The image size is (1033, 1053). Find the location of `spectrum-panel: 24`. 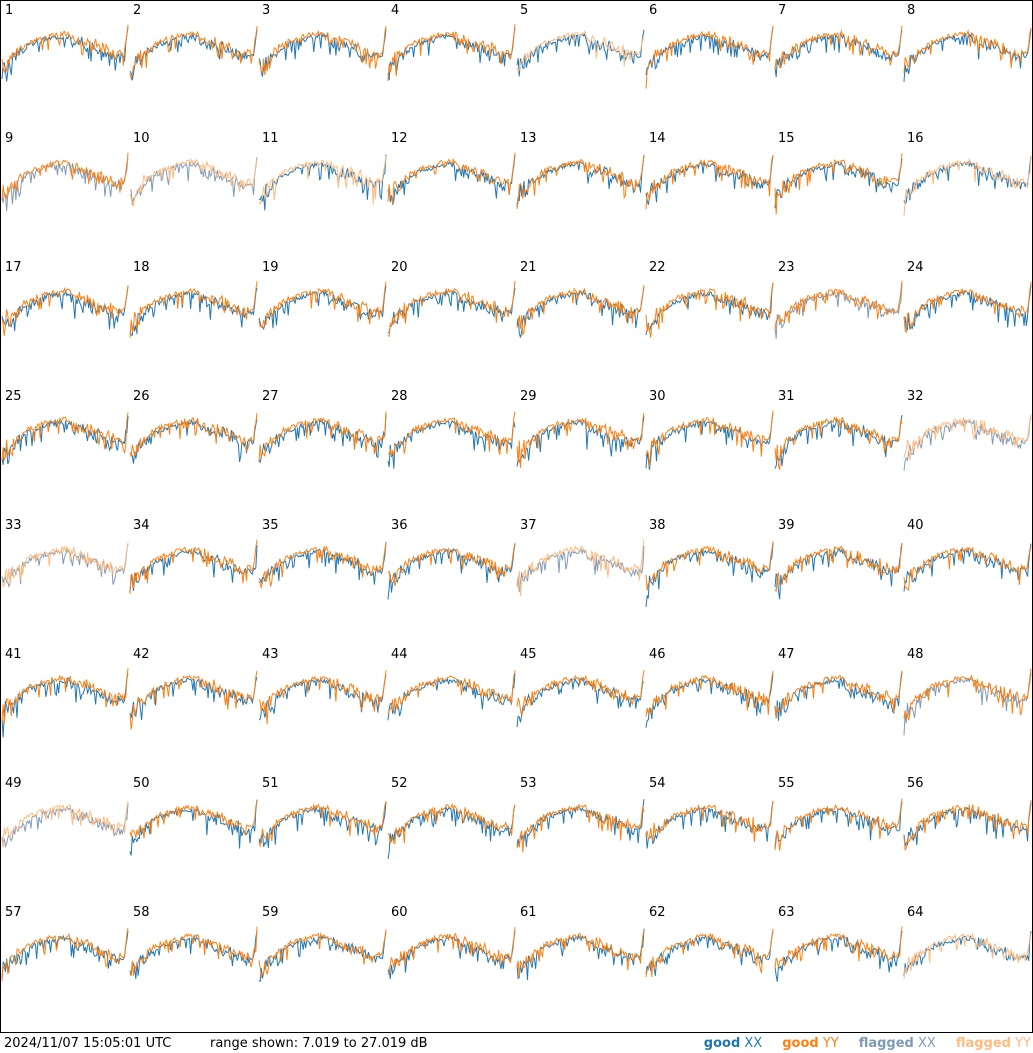

spectrum-panel: 24 is located at coordinates (968, 323).